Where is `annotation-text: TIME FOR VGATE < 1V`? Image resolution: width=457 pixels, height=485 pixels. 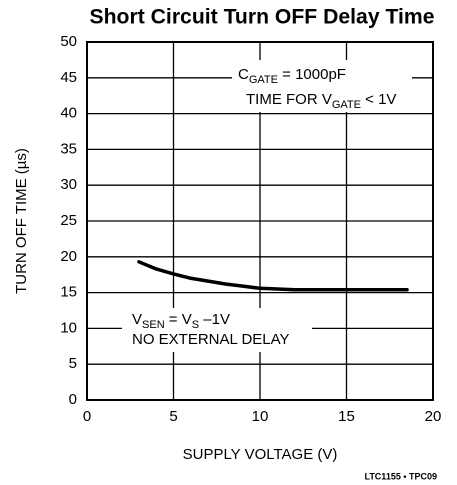 annotation-text: TIME FOR VGATE < 1V is located at coordinates (321, 101).